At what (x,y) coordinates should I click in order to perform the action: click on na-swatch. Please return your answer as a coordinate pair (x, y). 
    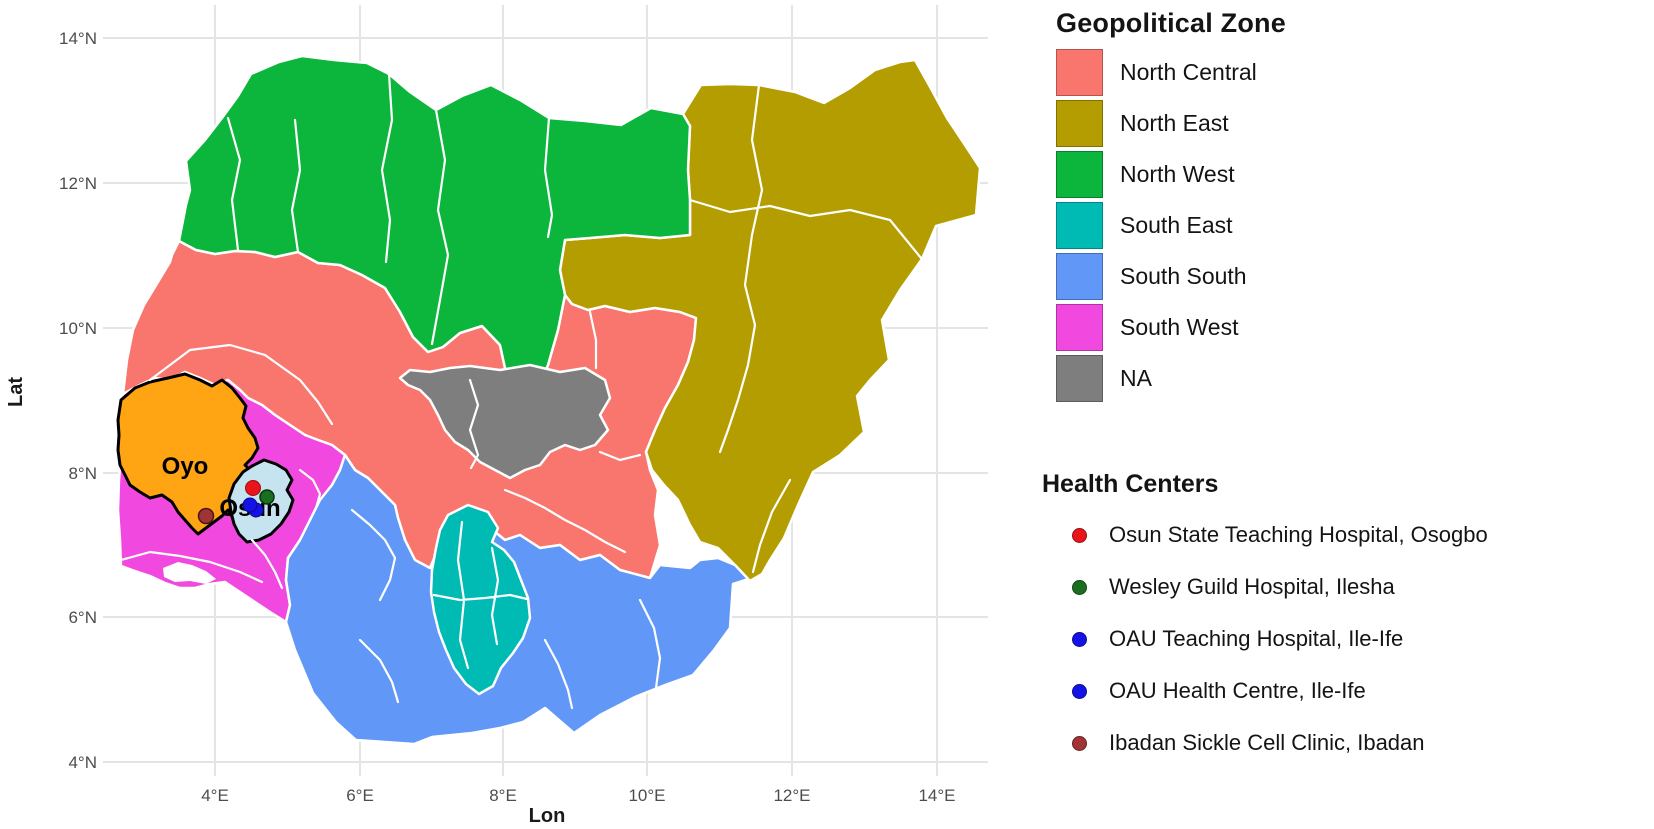
    Looking at the image, I should click on (1079, 378).